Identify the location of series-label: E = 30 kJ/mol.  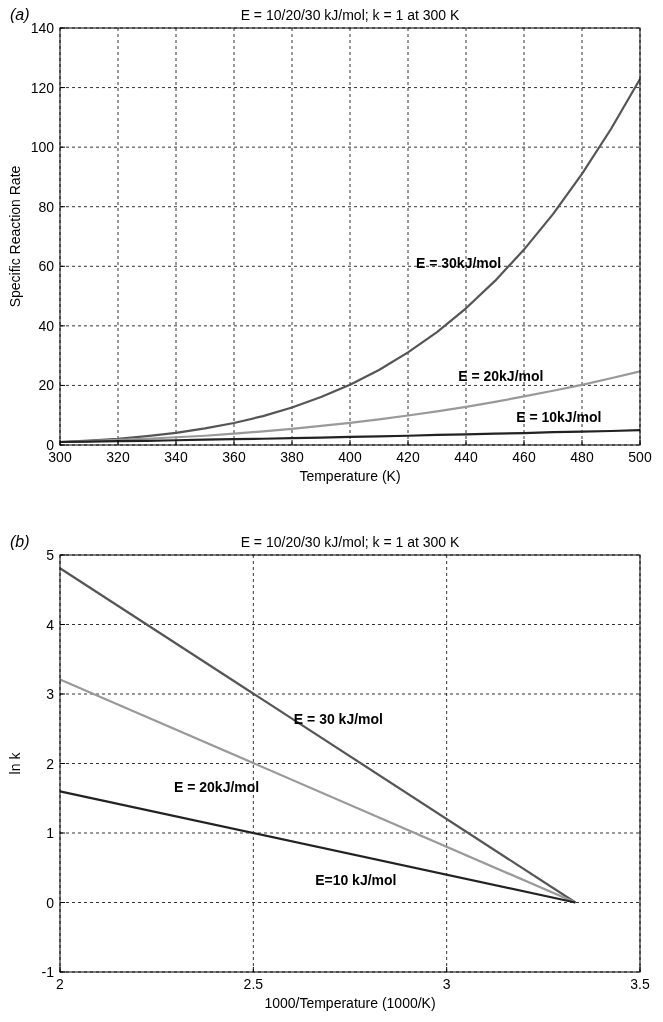
(338, 718).